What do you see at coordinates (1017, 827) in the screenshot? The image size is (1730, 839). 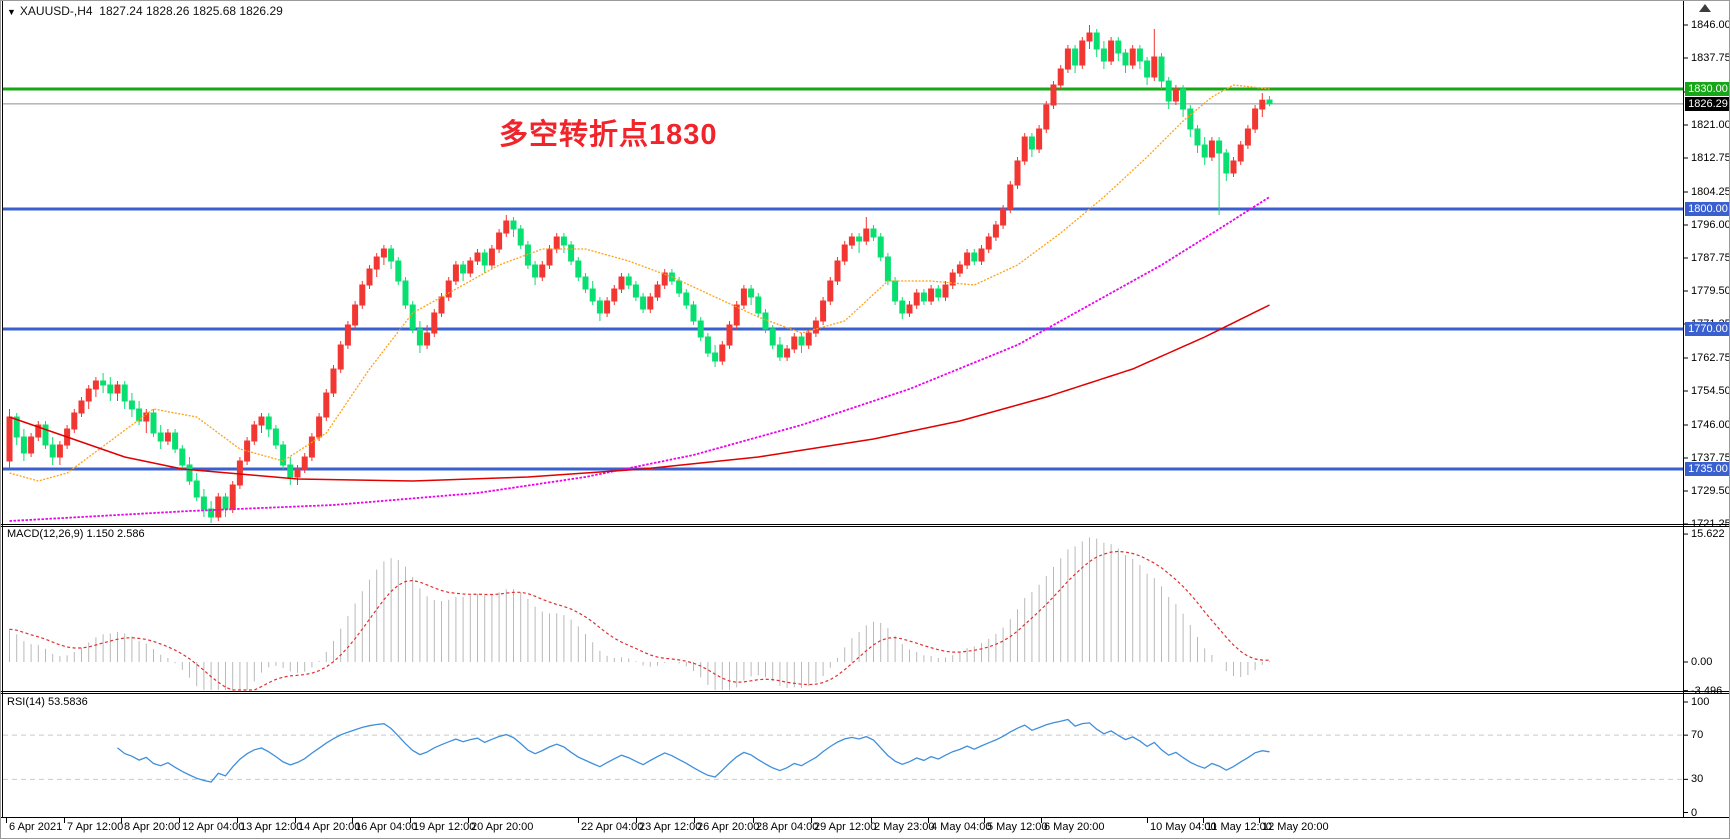 I see `time-axis-label: 5 May 12:00` at bounding box center [1017, 827].